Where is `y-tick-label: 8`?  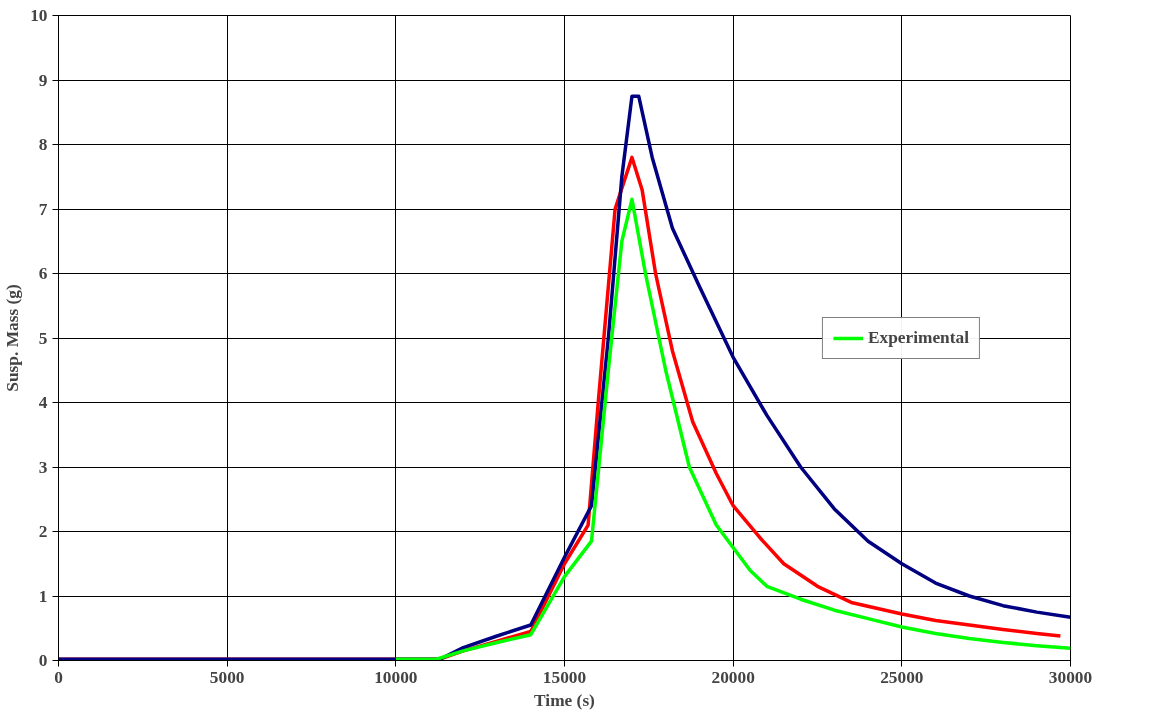 y-tick-label: 8 is located at coordinates (43, 144).